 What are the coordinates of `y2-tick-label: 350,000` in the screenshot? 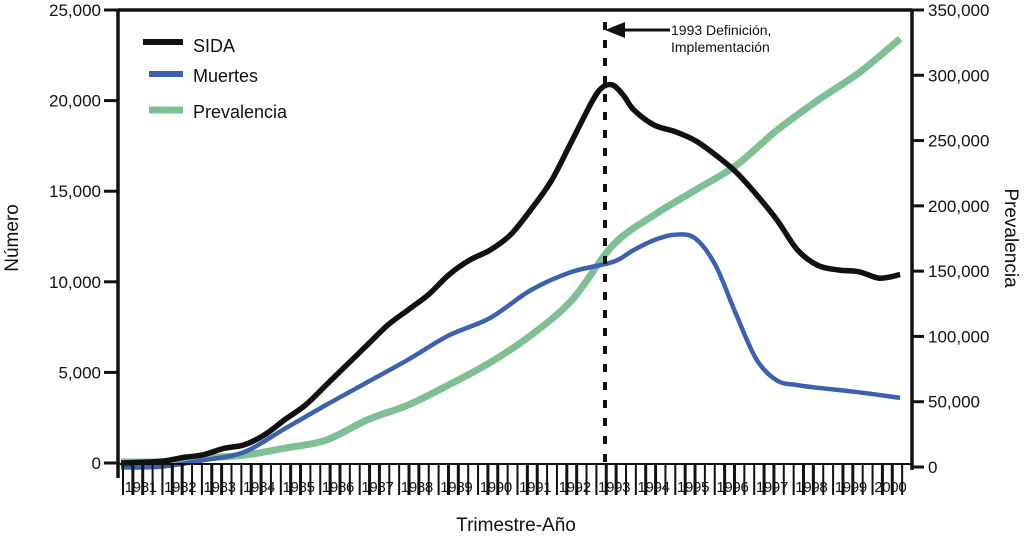 It's located at (958, 10).